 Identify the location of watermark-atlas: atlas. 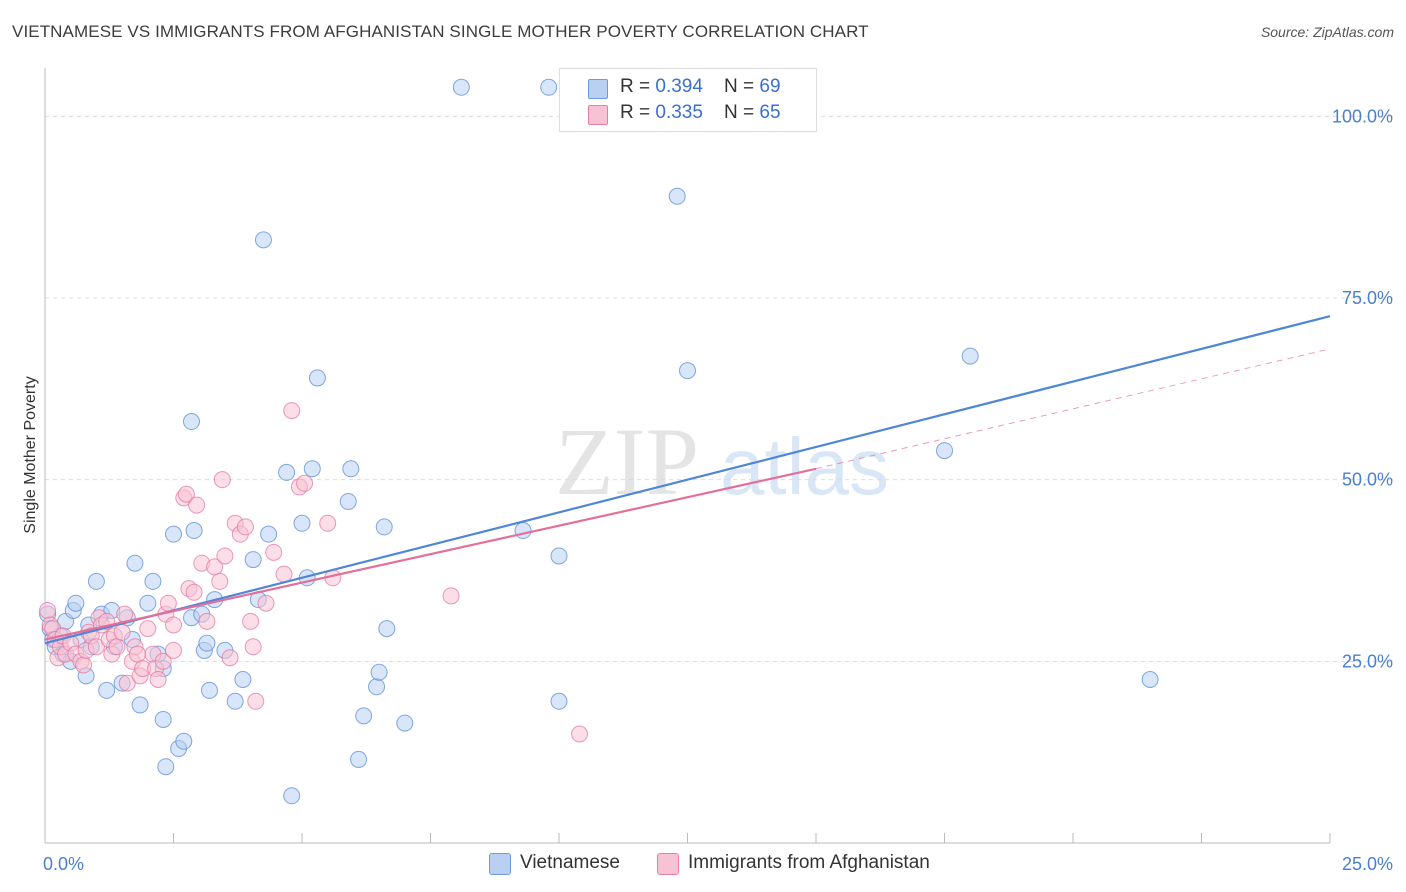
(804, 466).